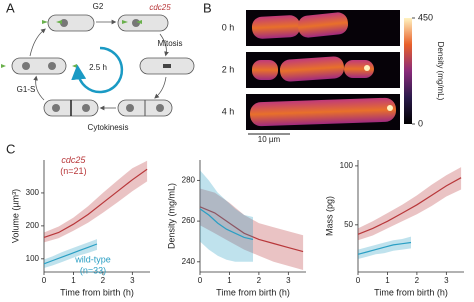 Image resolution: width=474 pixels, height=302 pixels. What do you see at coordinates (171, 216) in the screenshot?
I see `y-axis-label: Density (mg/mL)` at bounding box center [171, 216].